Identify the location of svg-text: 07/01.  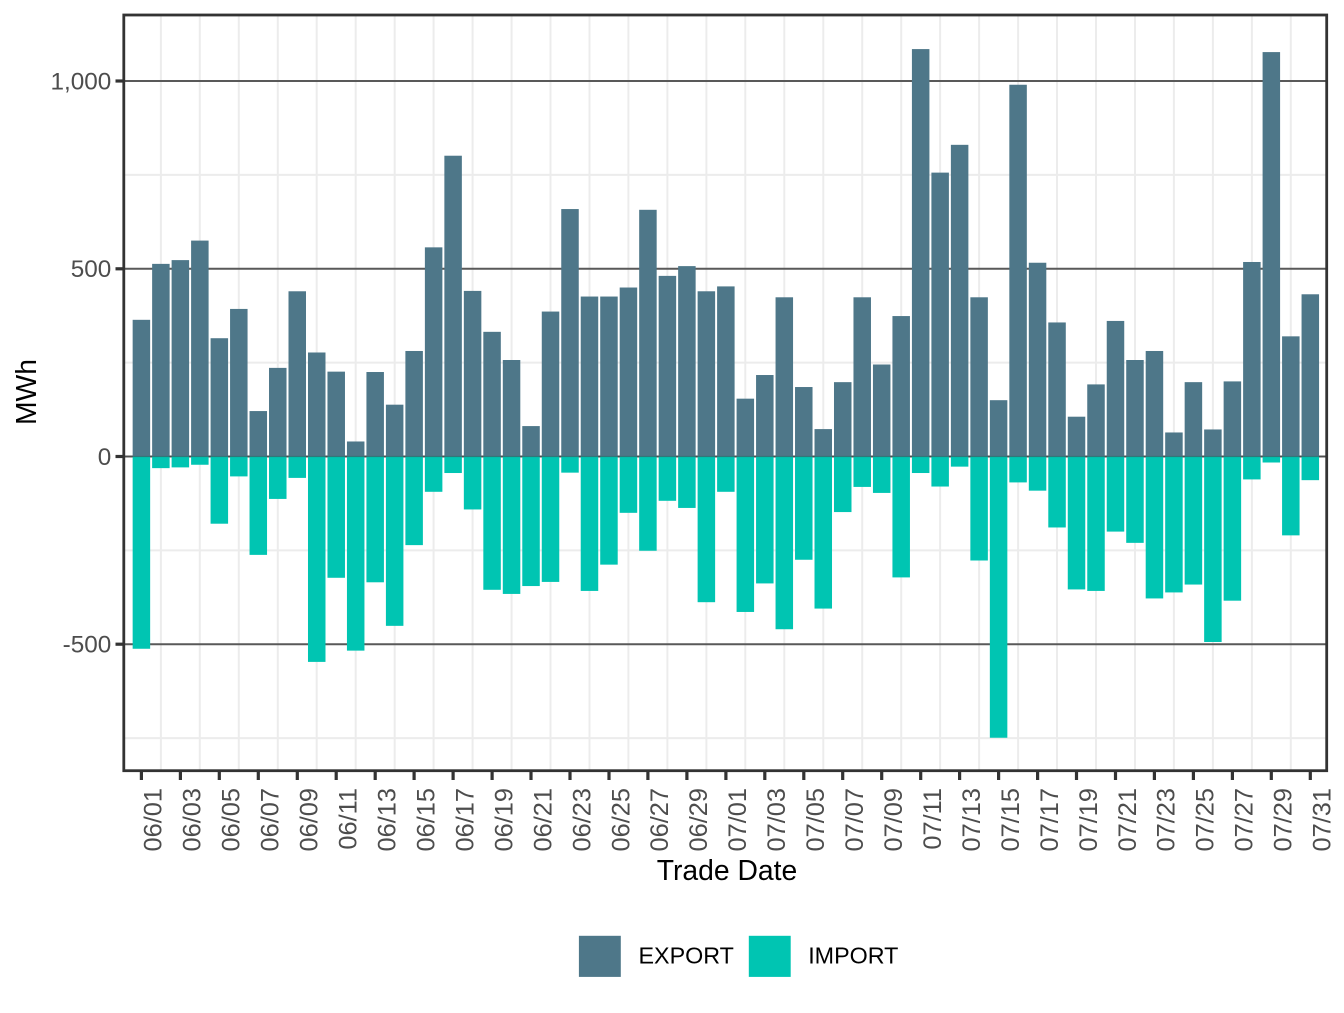
(738, 820).